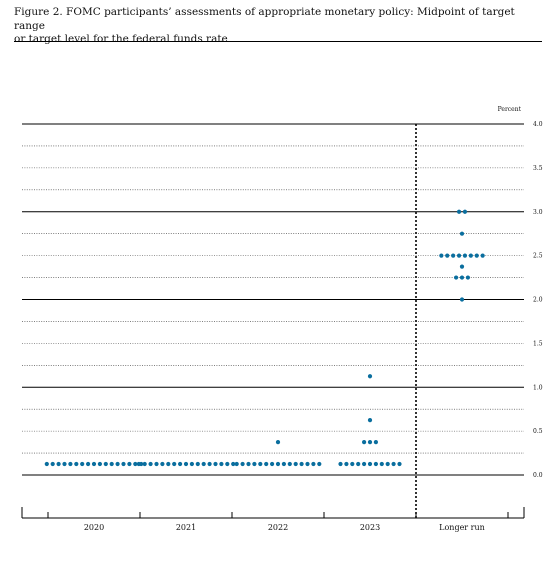  What do you see at coordinates (94, 527) in the screenshot?
I see `x-tick-label: 2020` at bounding box center [94, 527].